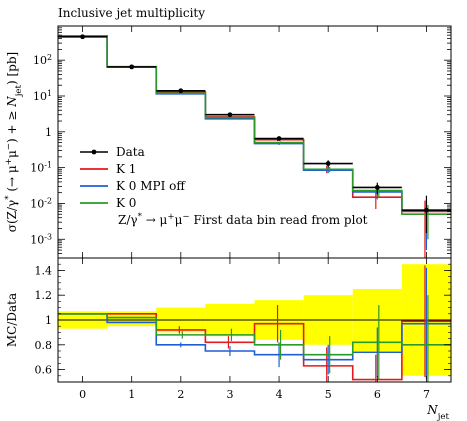  What do you see at coordinates (131, 13) in the screenshot?
I see `chart-title: Inclusive jet multiplicity` at bounding box center [131, 13].